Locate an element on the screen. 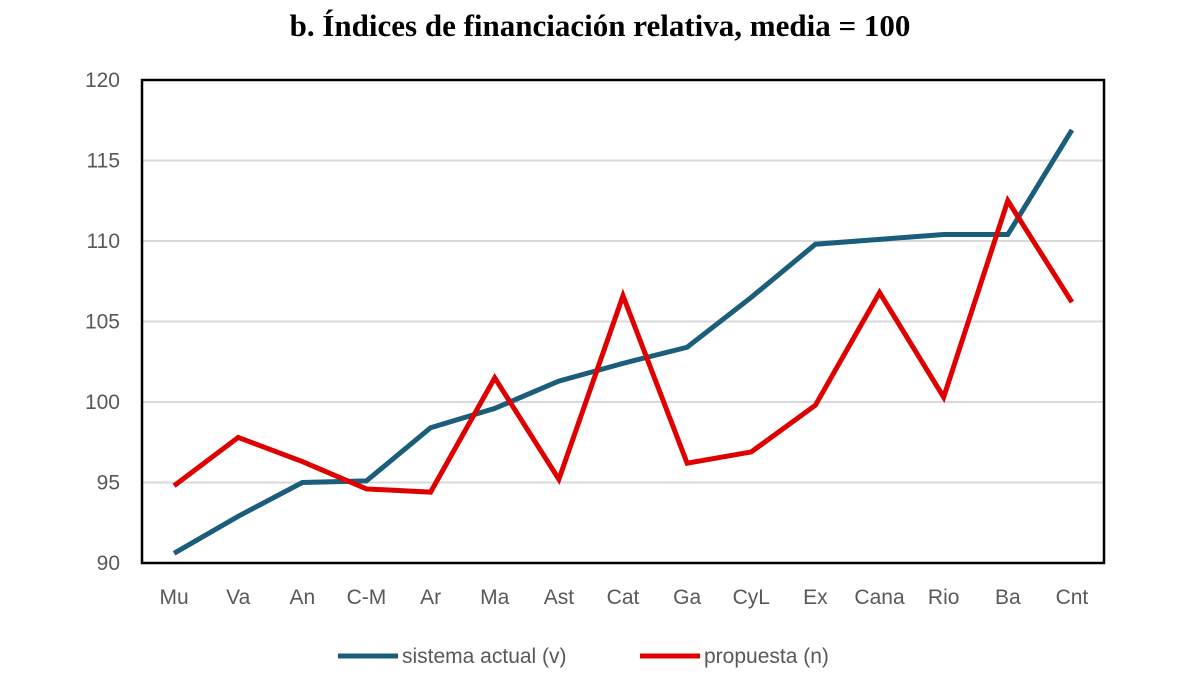 This screenshot has height=676, width=1200. x-tick-label: CyL is located at coordinates (751, 597).